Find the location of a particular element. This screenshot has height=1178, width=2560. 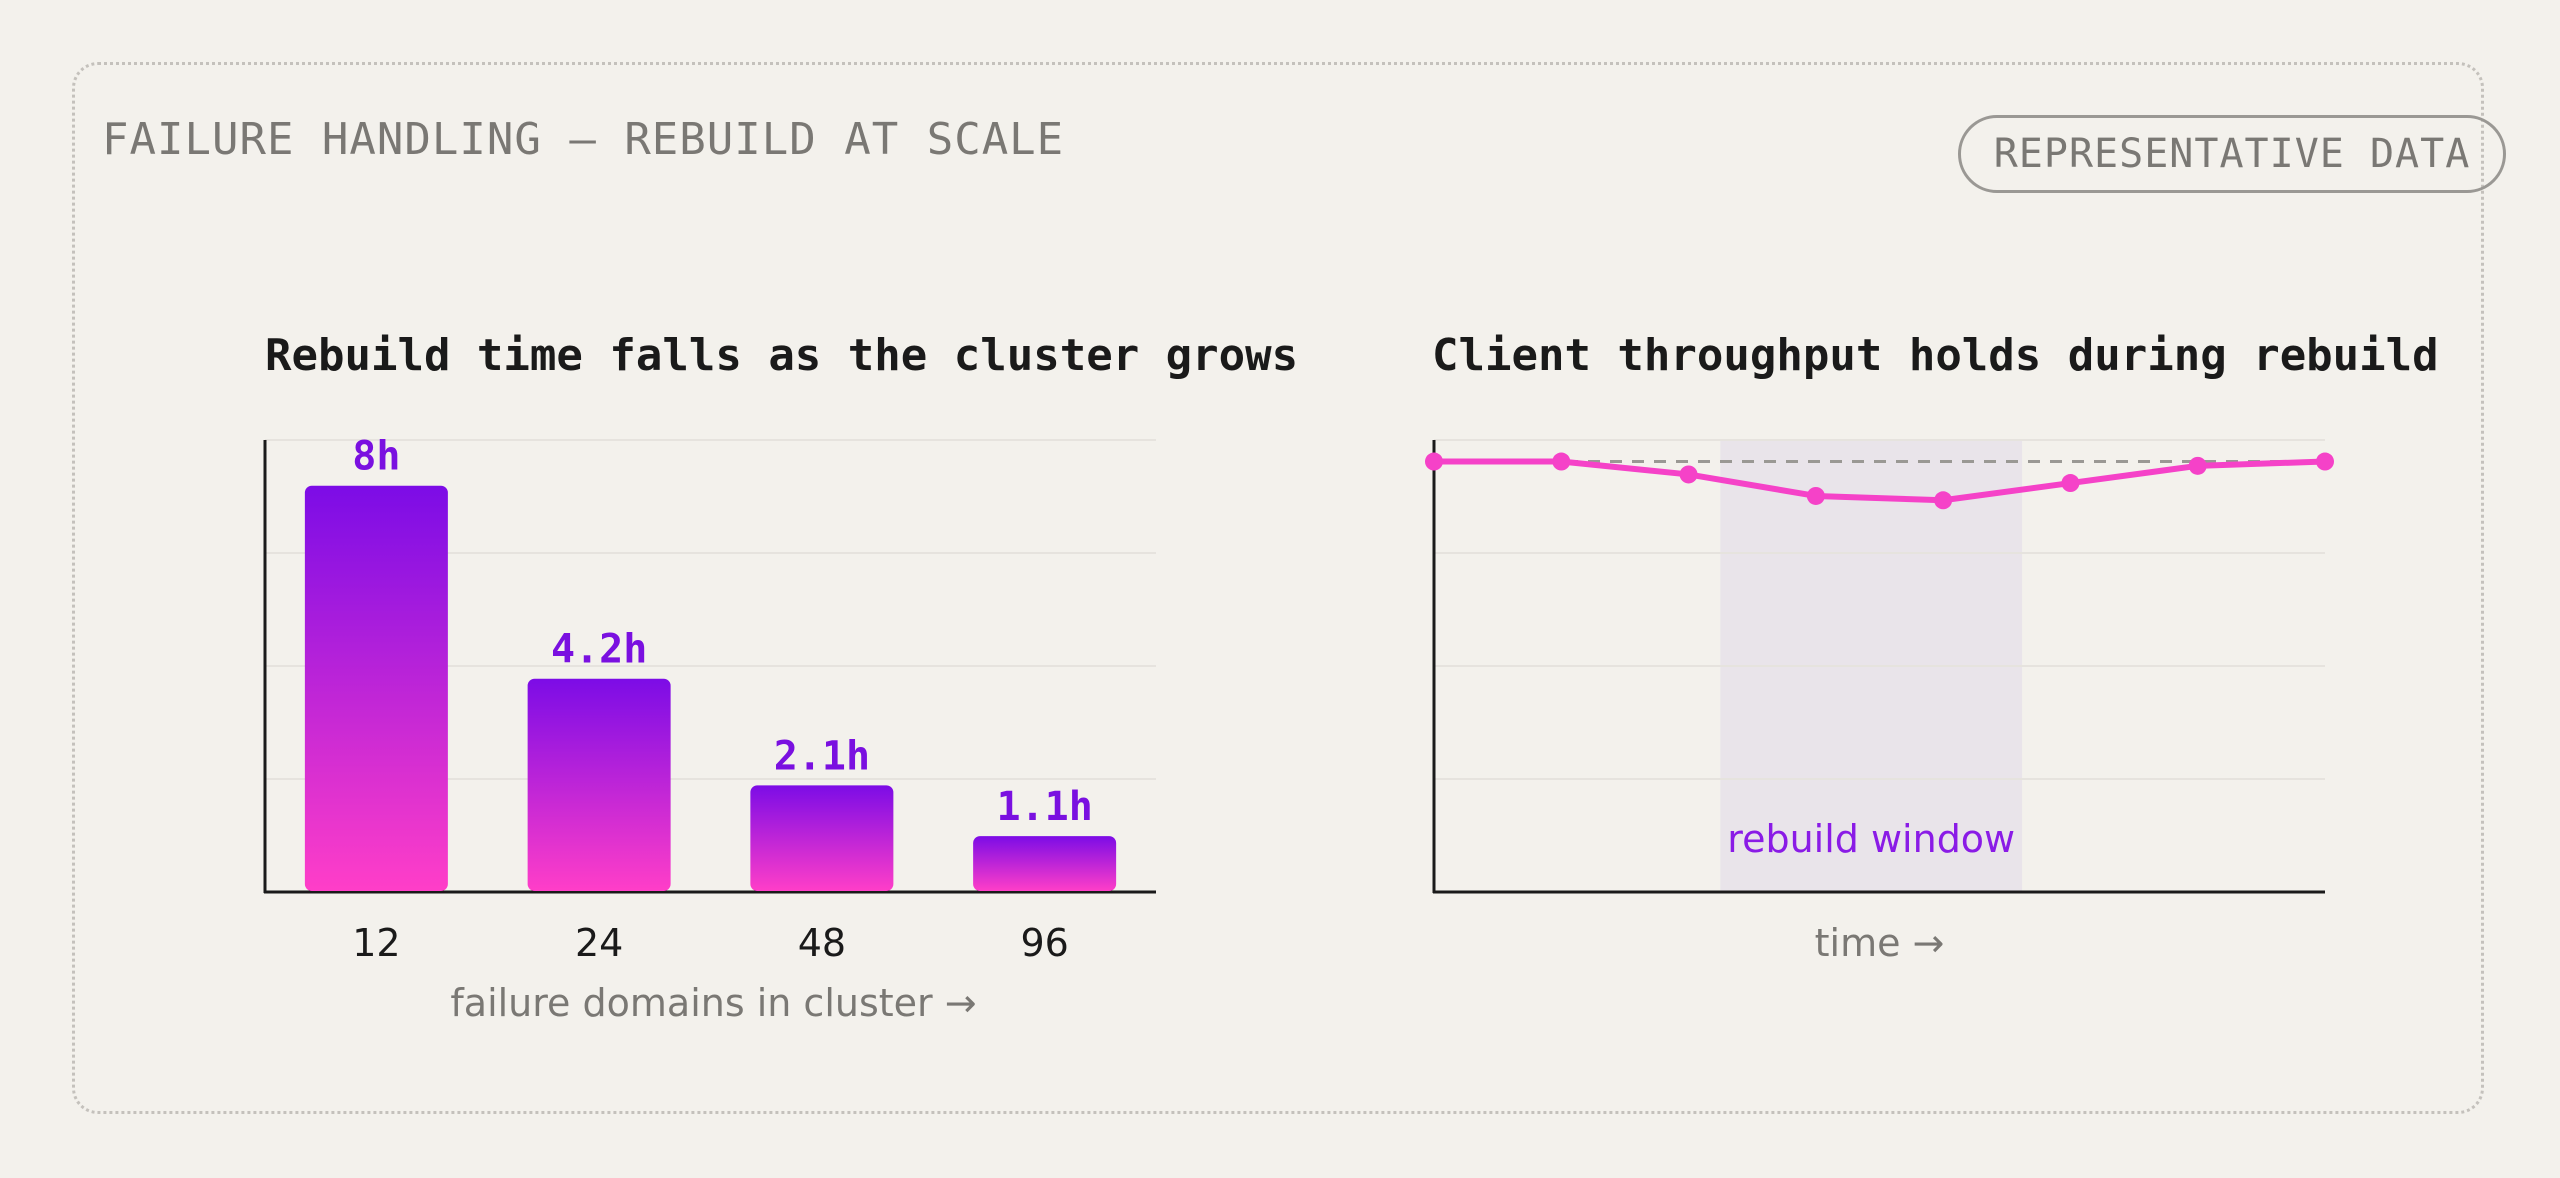

bar-tick-label: 12 is located at coordinates (376, 943).